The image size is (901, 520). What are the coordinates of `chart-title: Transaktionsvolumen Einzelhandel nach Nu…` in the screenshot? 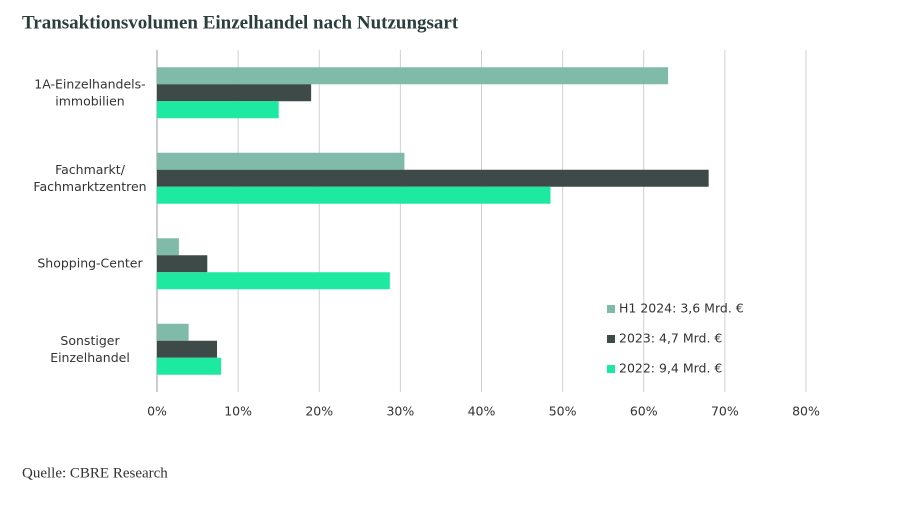 It's located at (240, 22).